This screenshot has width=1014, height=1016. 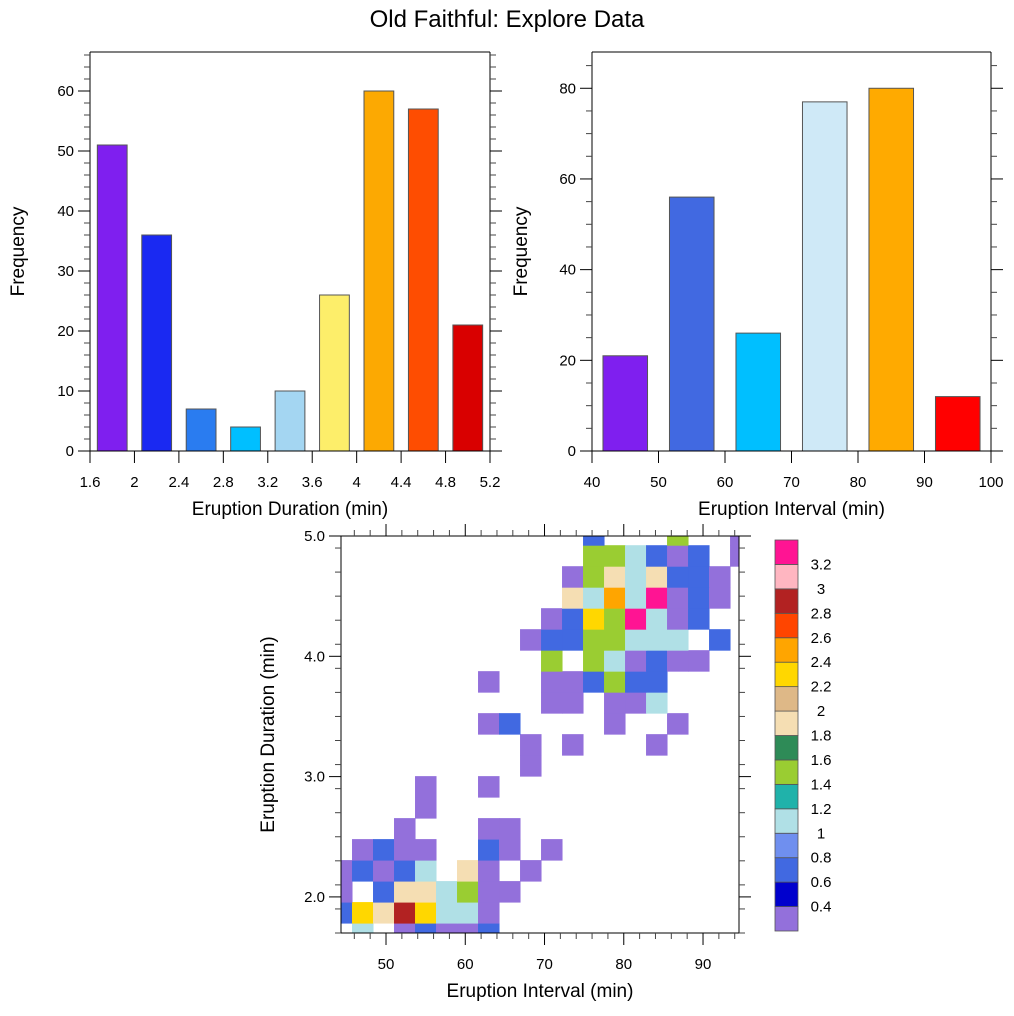 What do you see at coordinates (858, 482) in the screenshot?
I see `x-tick-label: 80` at bounding box center [858, 482].